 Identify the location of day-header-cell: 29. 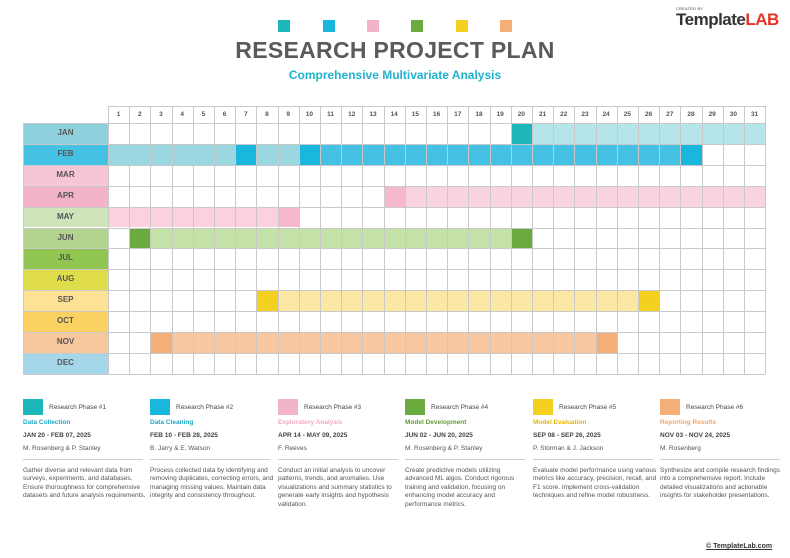
(712, 114).